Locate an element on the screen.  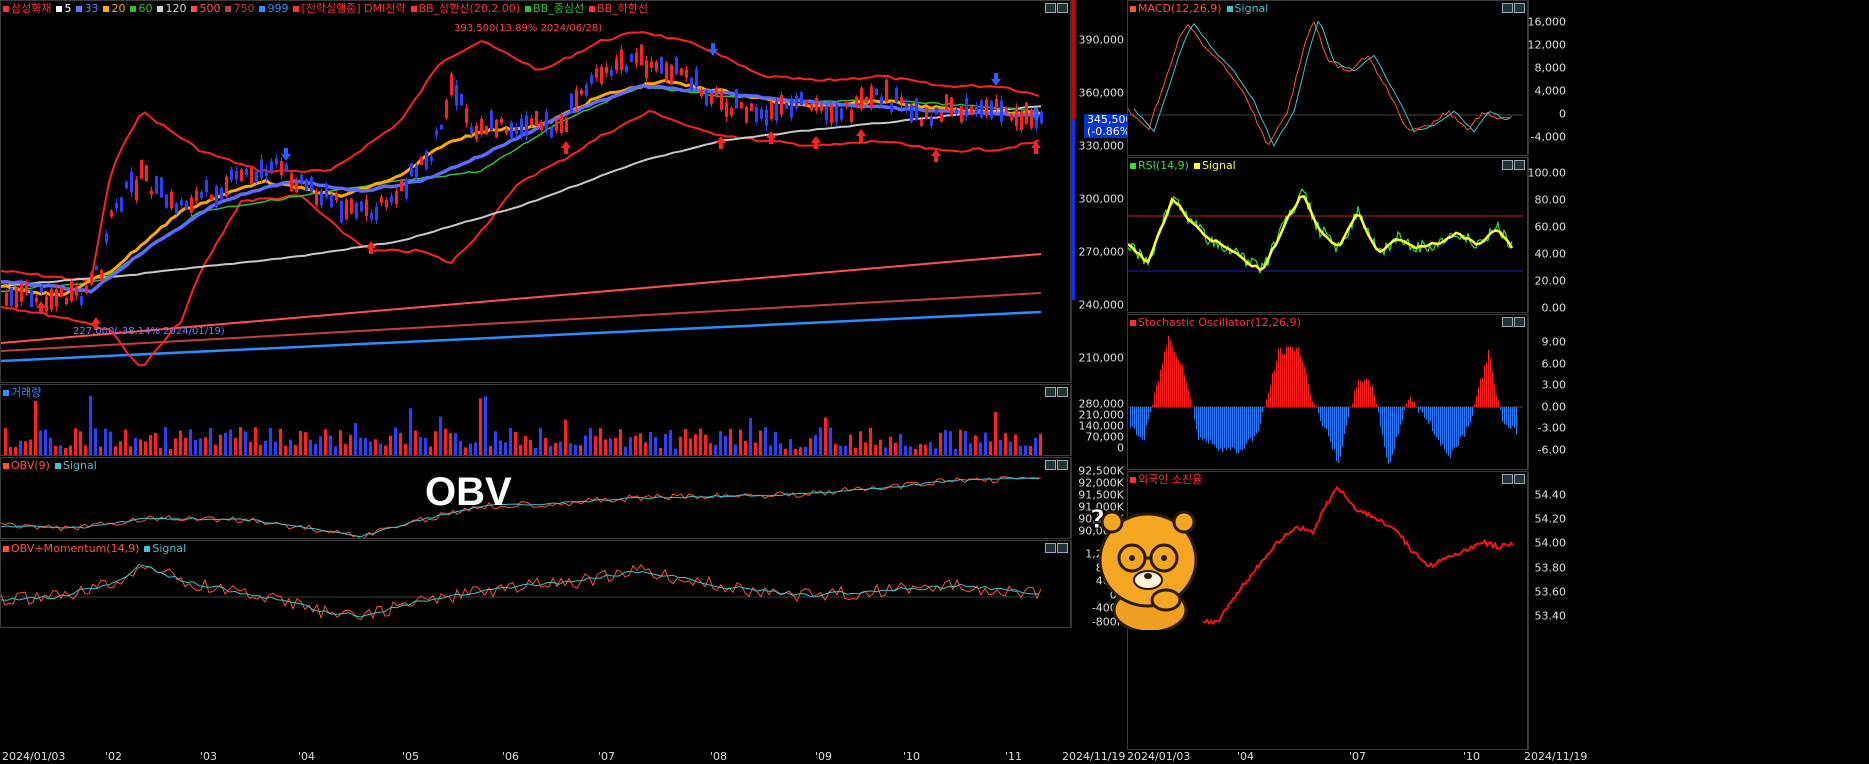
legend-item: 삼성화재 is located at coordinates (27, 8).